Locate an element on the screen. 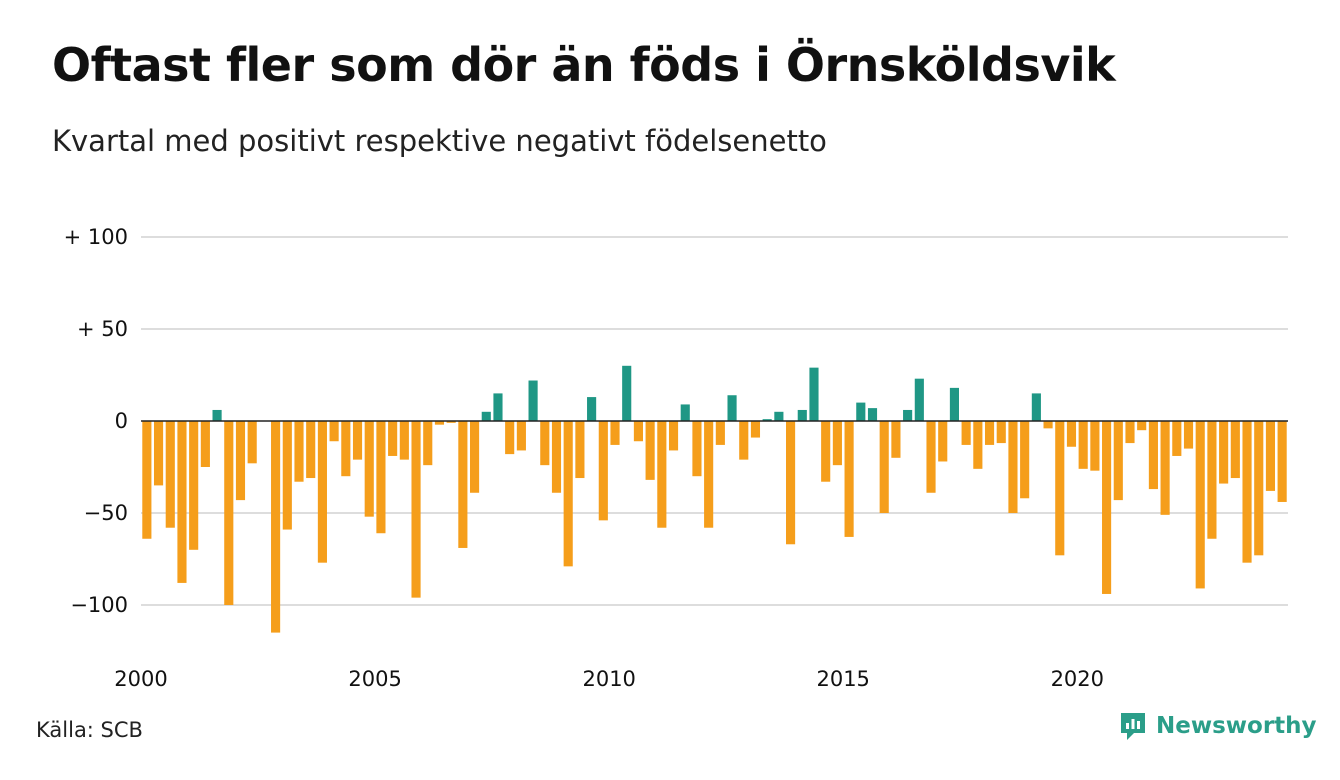 Image resolution: width=1340 pixels, height=780 pixels. y-tick-label: + 50 is located at coordinates (102, 329).